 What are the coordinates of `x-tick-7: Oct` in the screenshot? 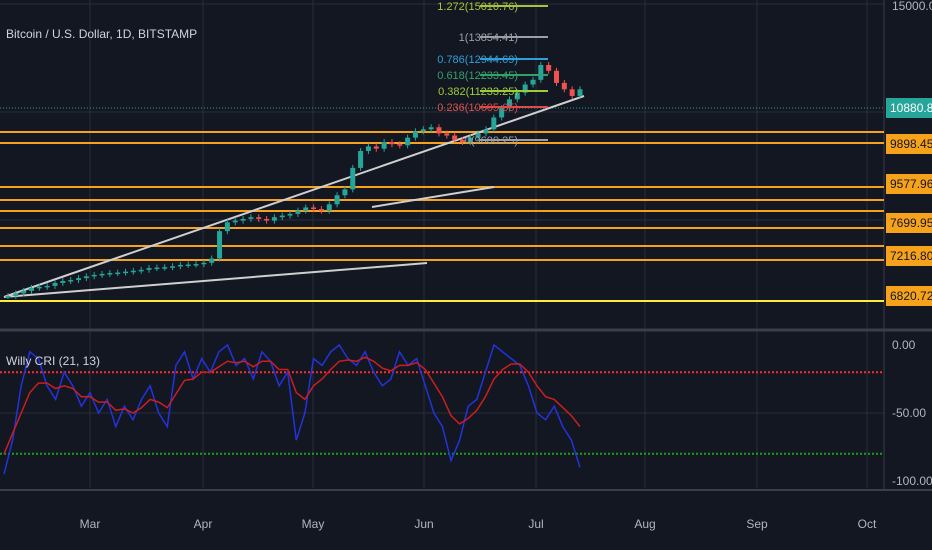 It's located at (867, 524).